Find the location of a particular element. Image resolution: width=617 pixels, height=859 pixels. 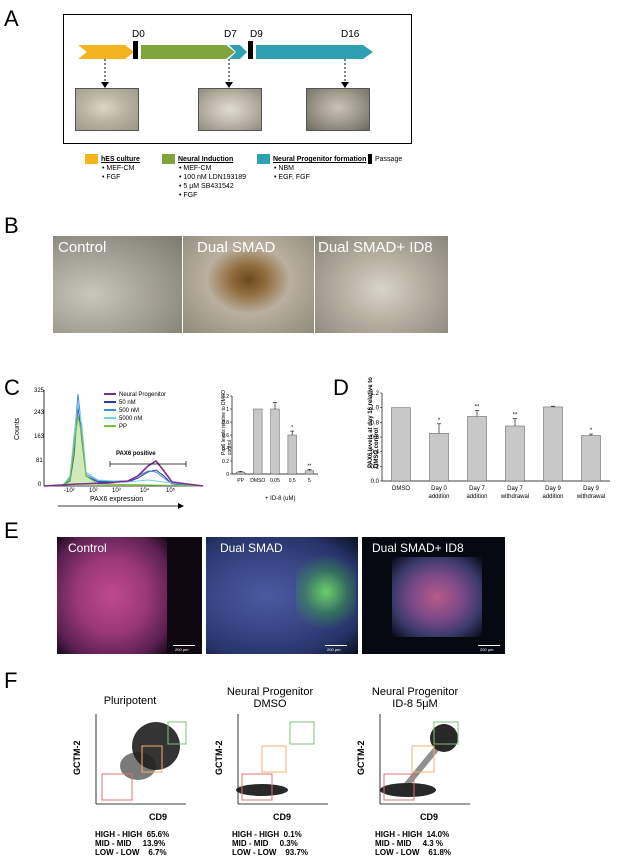

control-fluorescence is located at coordinates (129, 595).